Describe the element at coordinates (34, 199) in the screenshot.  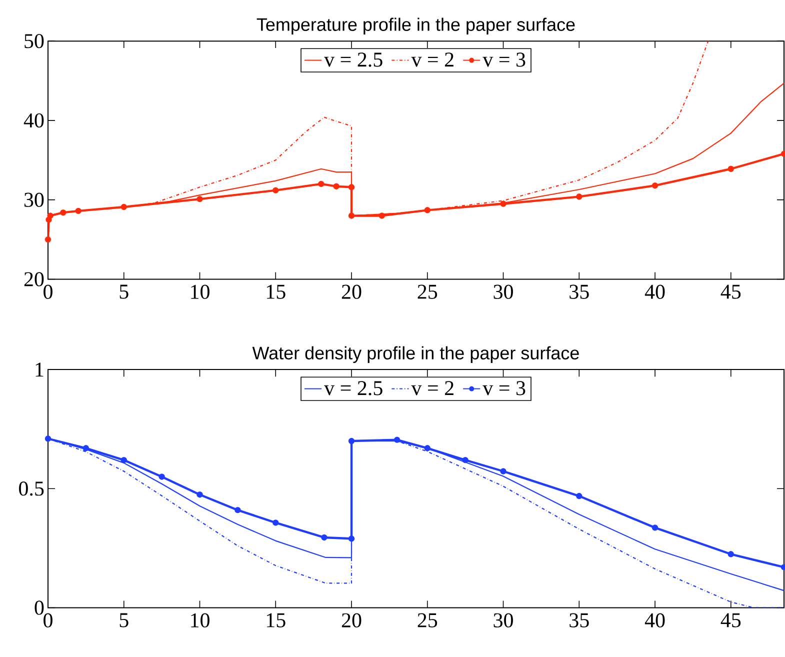
I see `y-tick-label: 30` at that location.